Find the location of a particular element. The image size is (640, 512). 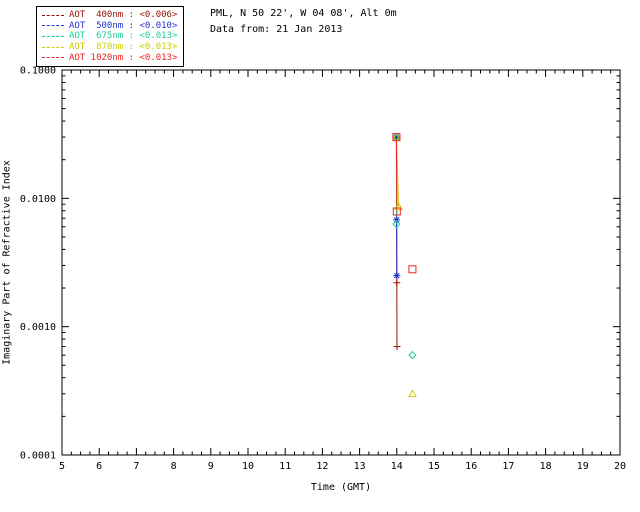

x-tick-label: 14 is located at coordinates (397, 466).